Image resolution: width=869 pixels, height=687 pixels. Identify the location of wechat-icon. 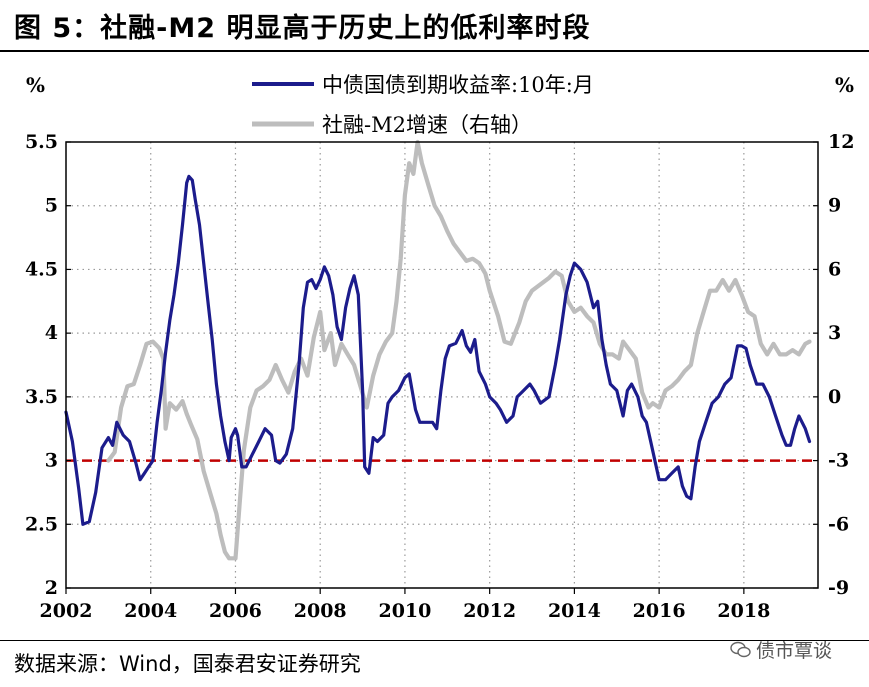
(740, 649).